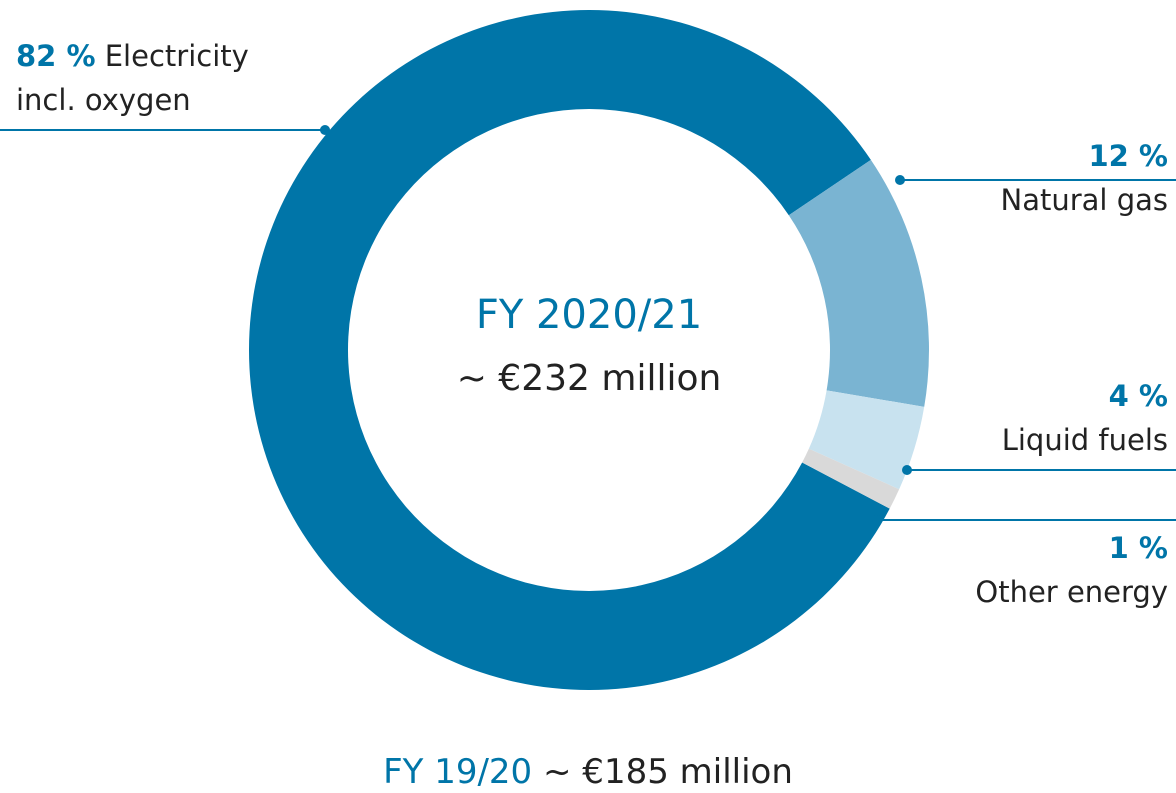 Image resolution: width=1176 pixels, height=793 pixels. What do you see at coordinates (1018, 570) in the screenshot?
I see `segment-label: 1 % Other energy` at bounding box center [1018, 570].